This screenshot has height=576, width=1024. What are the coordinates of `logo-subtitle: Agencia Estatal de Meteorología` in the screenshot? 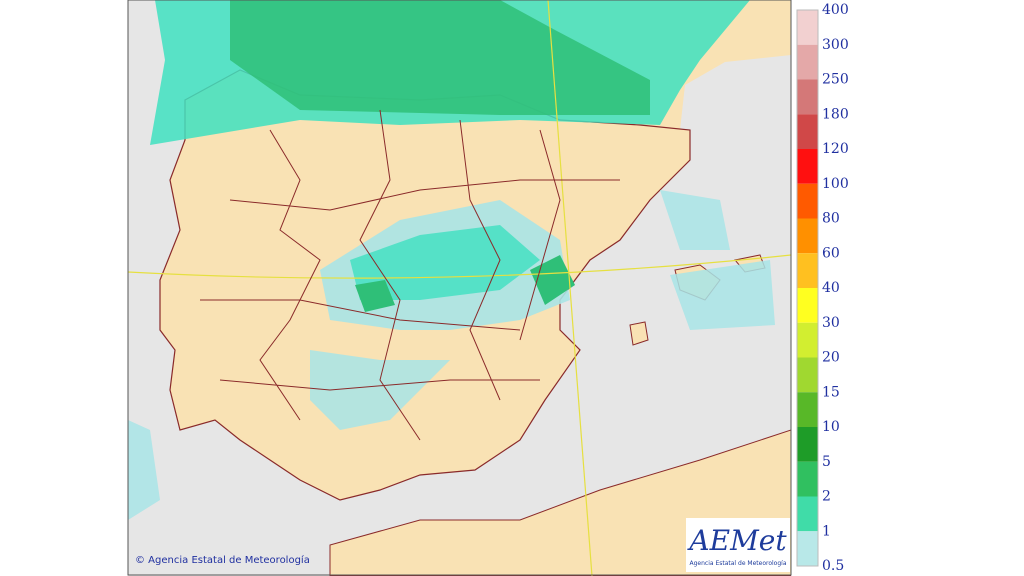 It's located at (738, 563).